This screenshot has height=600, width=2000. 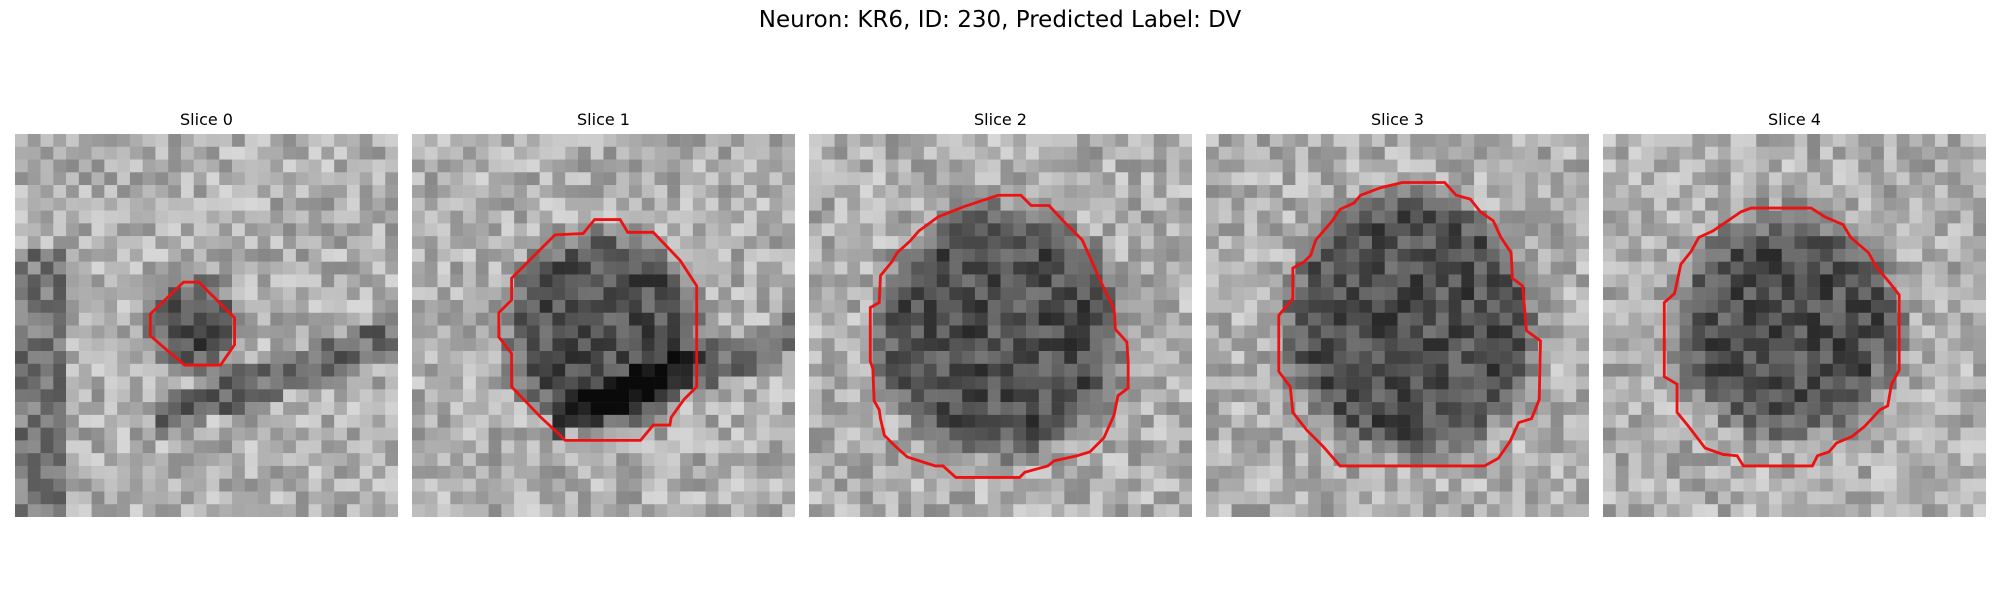 I want to click on slice-panel-0: Slice 0, so click(x=206, y=312).